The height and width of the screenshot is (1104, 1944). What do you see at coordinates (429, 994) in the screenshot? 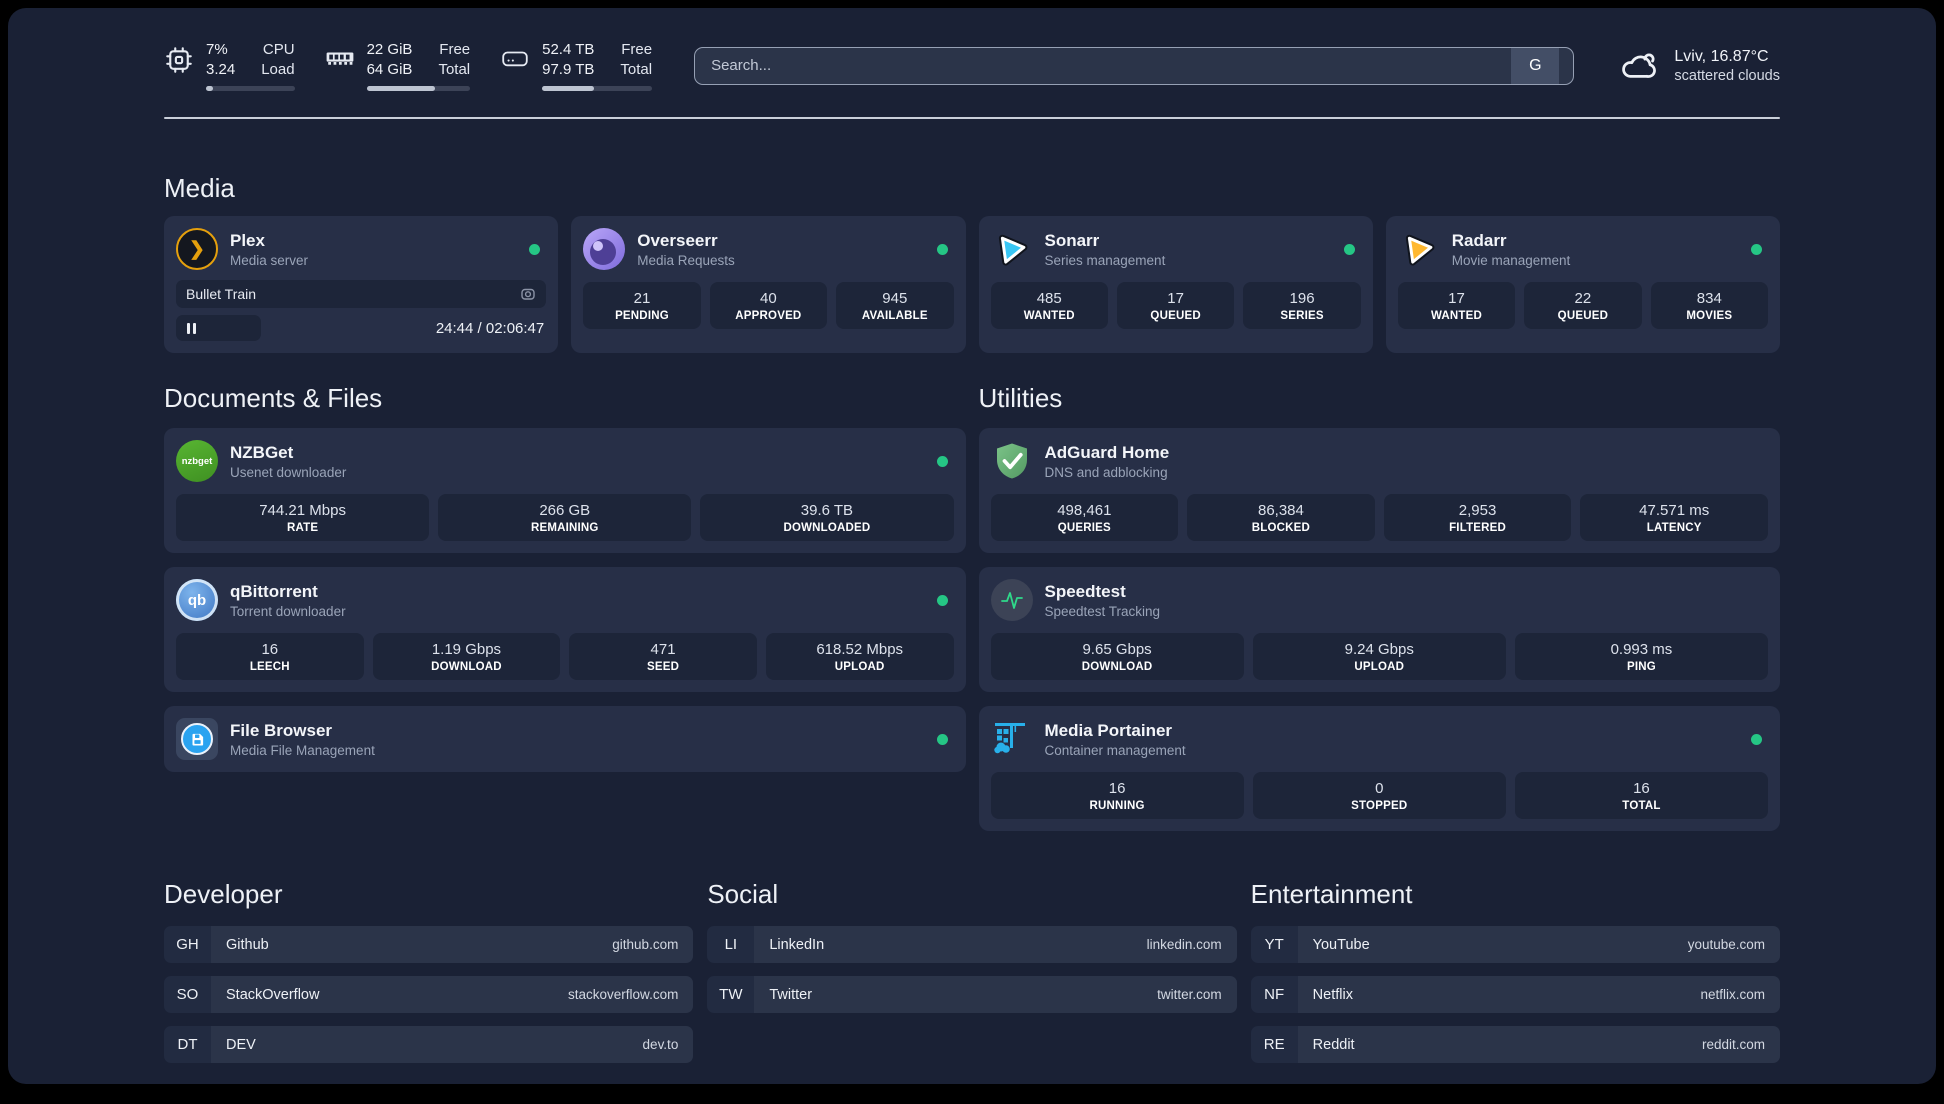
I see `bookmark-stackoverflow: SO StackOverflow stackoverflow.com` at bounding box center [429, 994].